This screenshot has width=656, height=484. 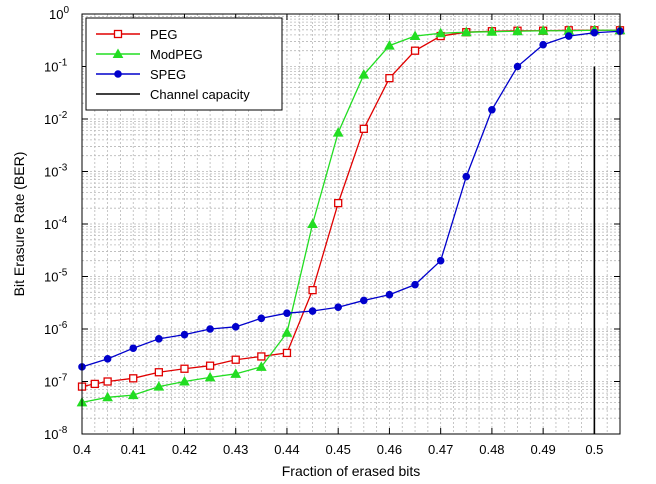 I want to click on x-tick-label: 0.45, so click(x=338, y=449).